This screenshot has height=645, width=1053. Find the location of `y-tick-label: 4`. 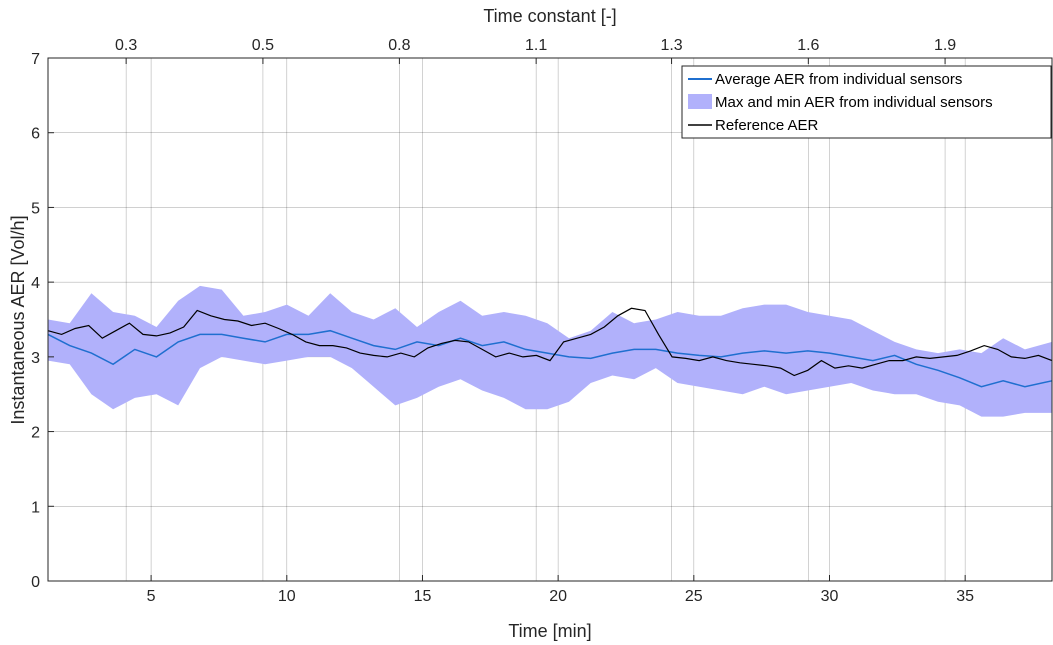

y-tick-label: 4 is located at coordinates (35, 283).